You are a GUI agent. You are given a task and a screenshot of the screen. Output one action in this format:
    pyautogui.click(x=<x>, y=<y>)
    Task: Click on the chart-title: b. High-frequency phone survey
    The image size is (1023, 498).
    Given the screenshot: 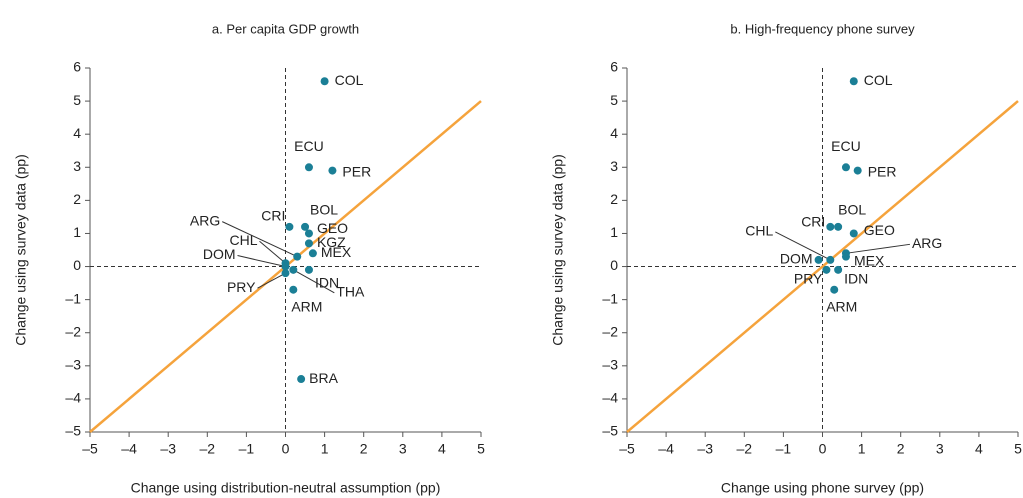 What is the action you would take?
    pyautogui.click(x=822, y=28)
    